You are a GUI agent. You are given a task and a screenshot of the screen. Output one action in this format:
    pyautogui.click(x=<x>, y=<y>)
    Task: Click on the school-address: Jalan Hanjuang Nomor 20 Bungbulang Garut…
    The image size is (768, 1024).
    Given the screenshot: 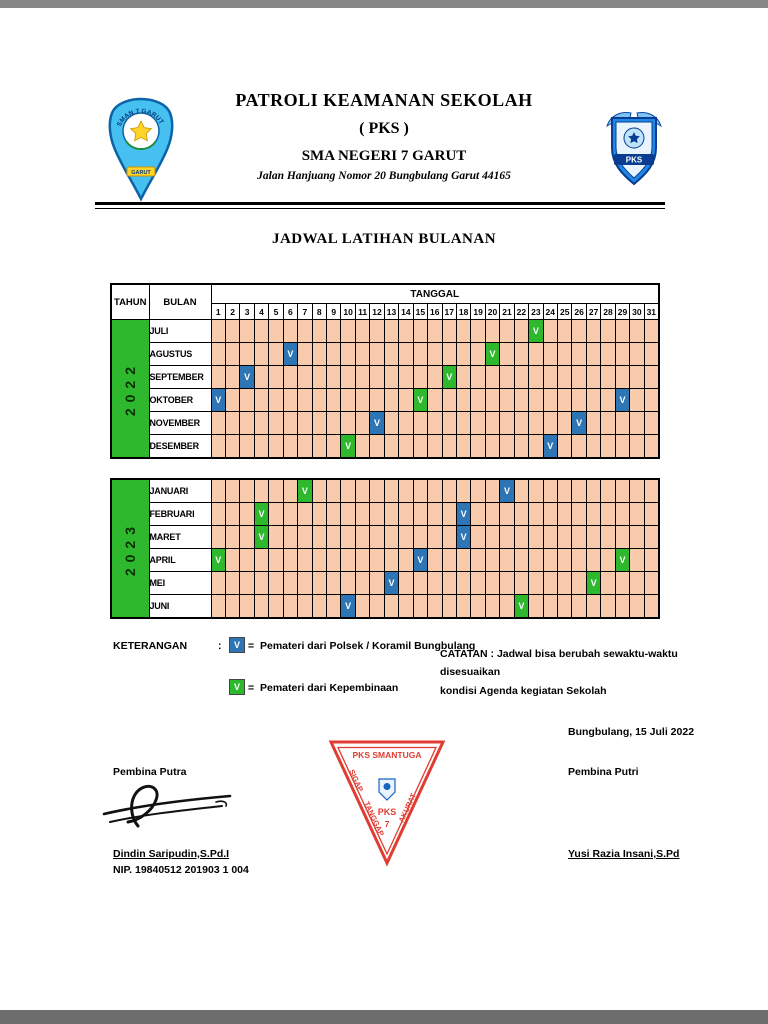 What is the action you would take?
    pyautogui.click(x=384, y=176)
    